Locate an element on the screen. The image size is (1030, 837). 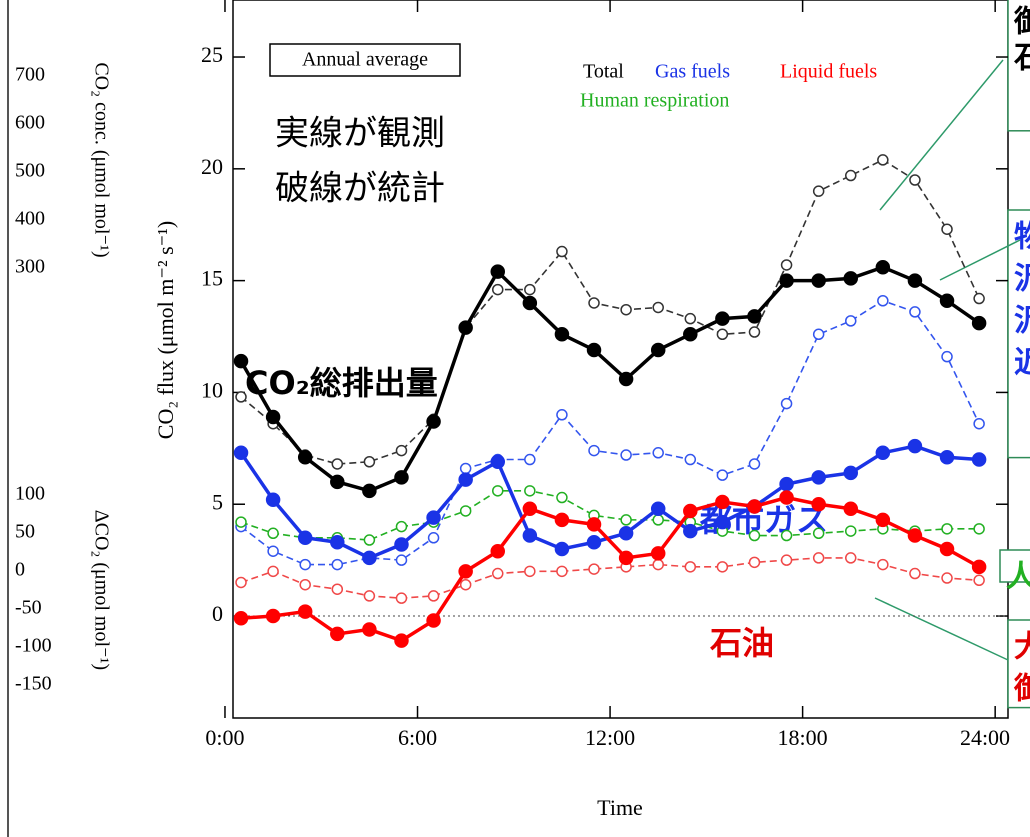
annotation: 実線が観測 is located at coordinates (360, 134).